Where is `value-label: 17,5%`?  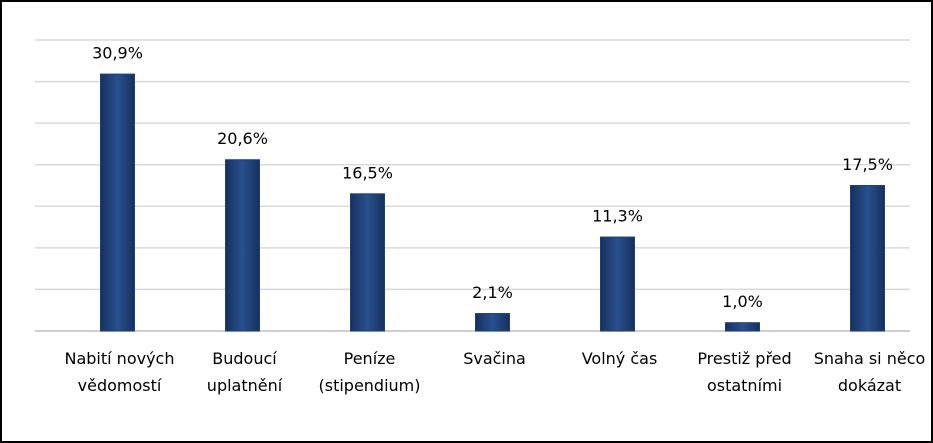 value-label: 17,5% is located at coordinates (867, 164).